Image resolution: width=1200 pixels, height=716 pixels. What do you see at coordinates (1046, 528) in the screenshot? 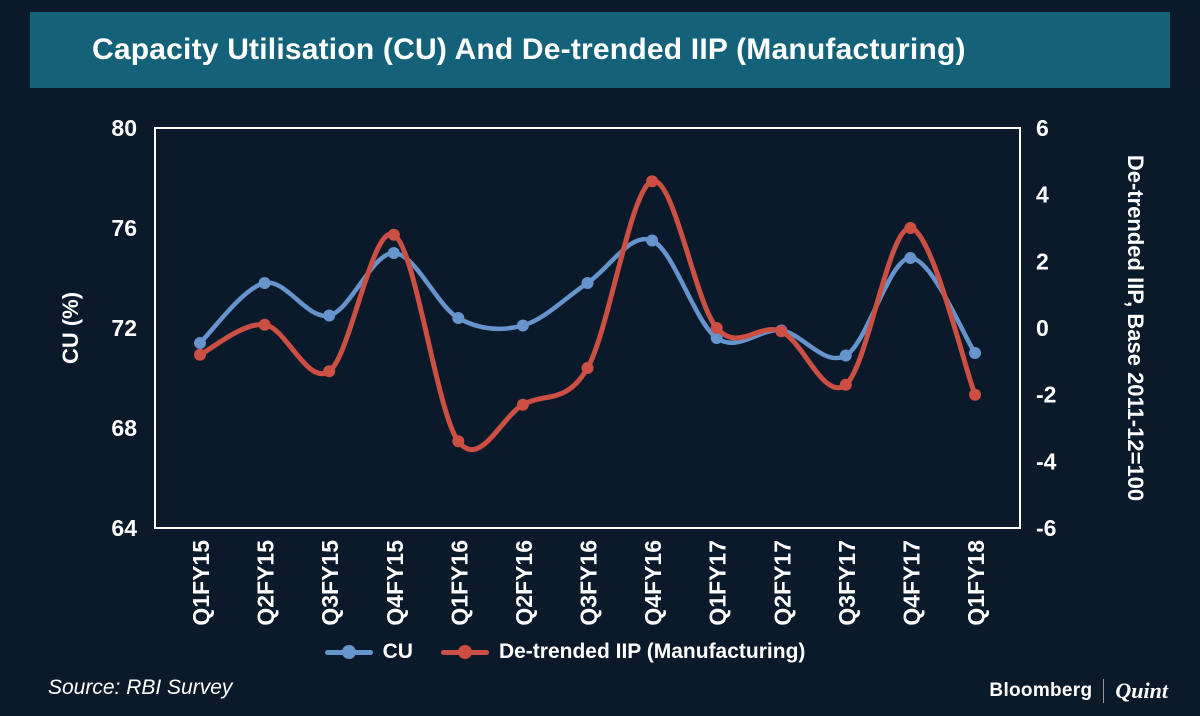
I see `right-tick-label: -6` at bounding box center [1046, 528].